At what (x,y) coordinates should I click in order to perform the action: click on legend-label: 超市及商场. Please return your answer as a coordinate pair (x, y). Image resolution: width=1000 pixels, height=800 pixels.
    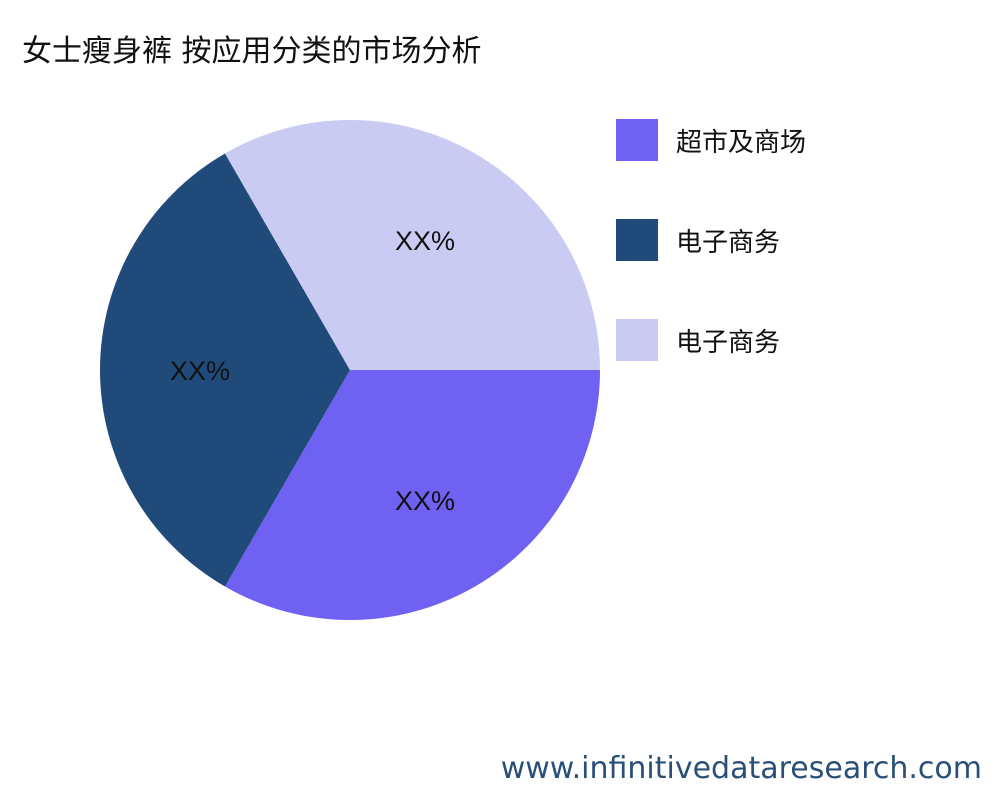
    Looking at the image, I should click on (741, 142).